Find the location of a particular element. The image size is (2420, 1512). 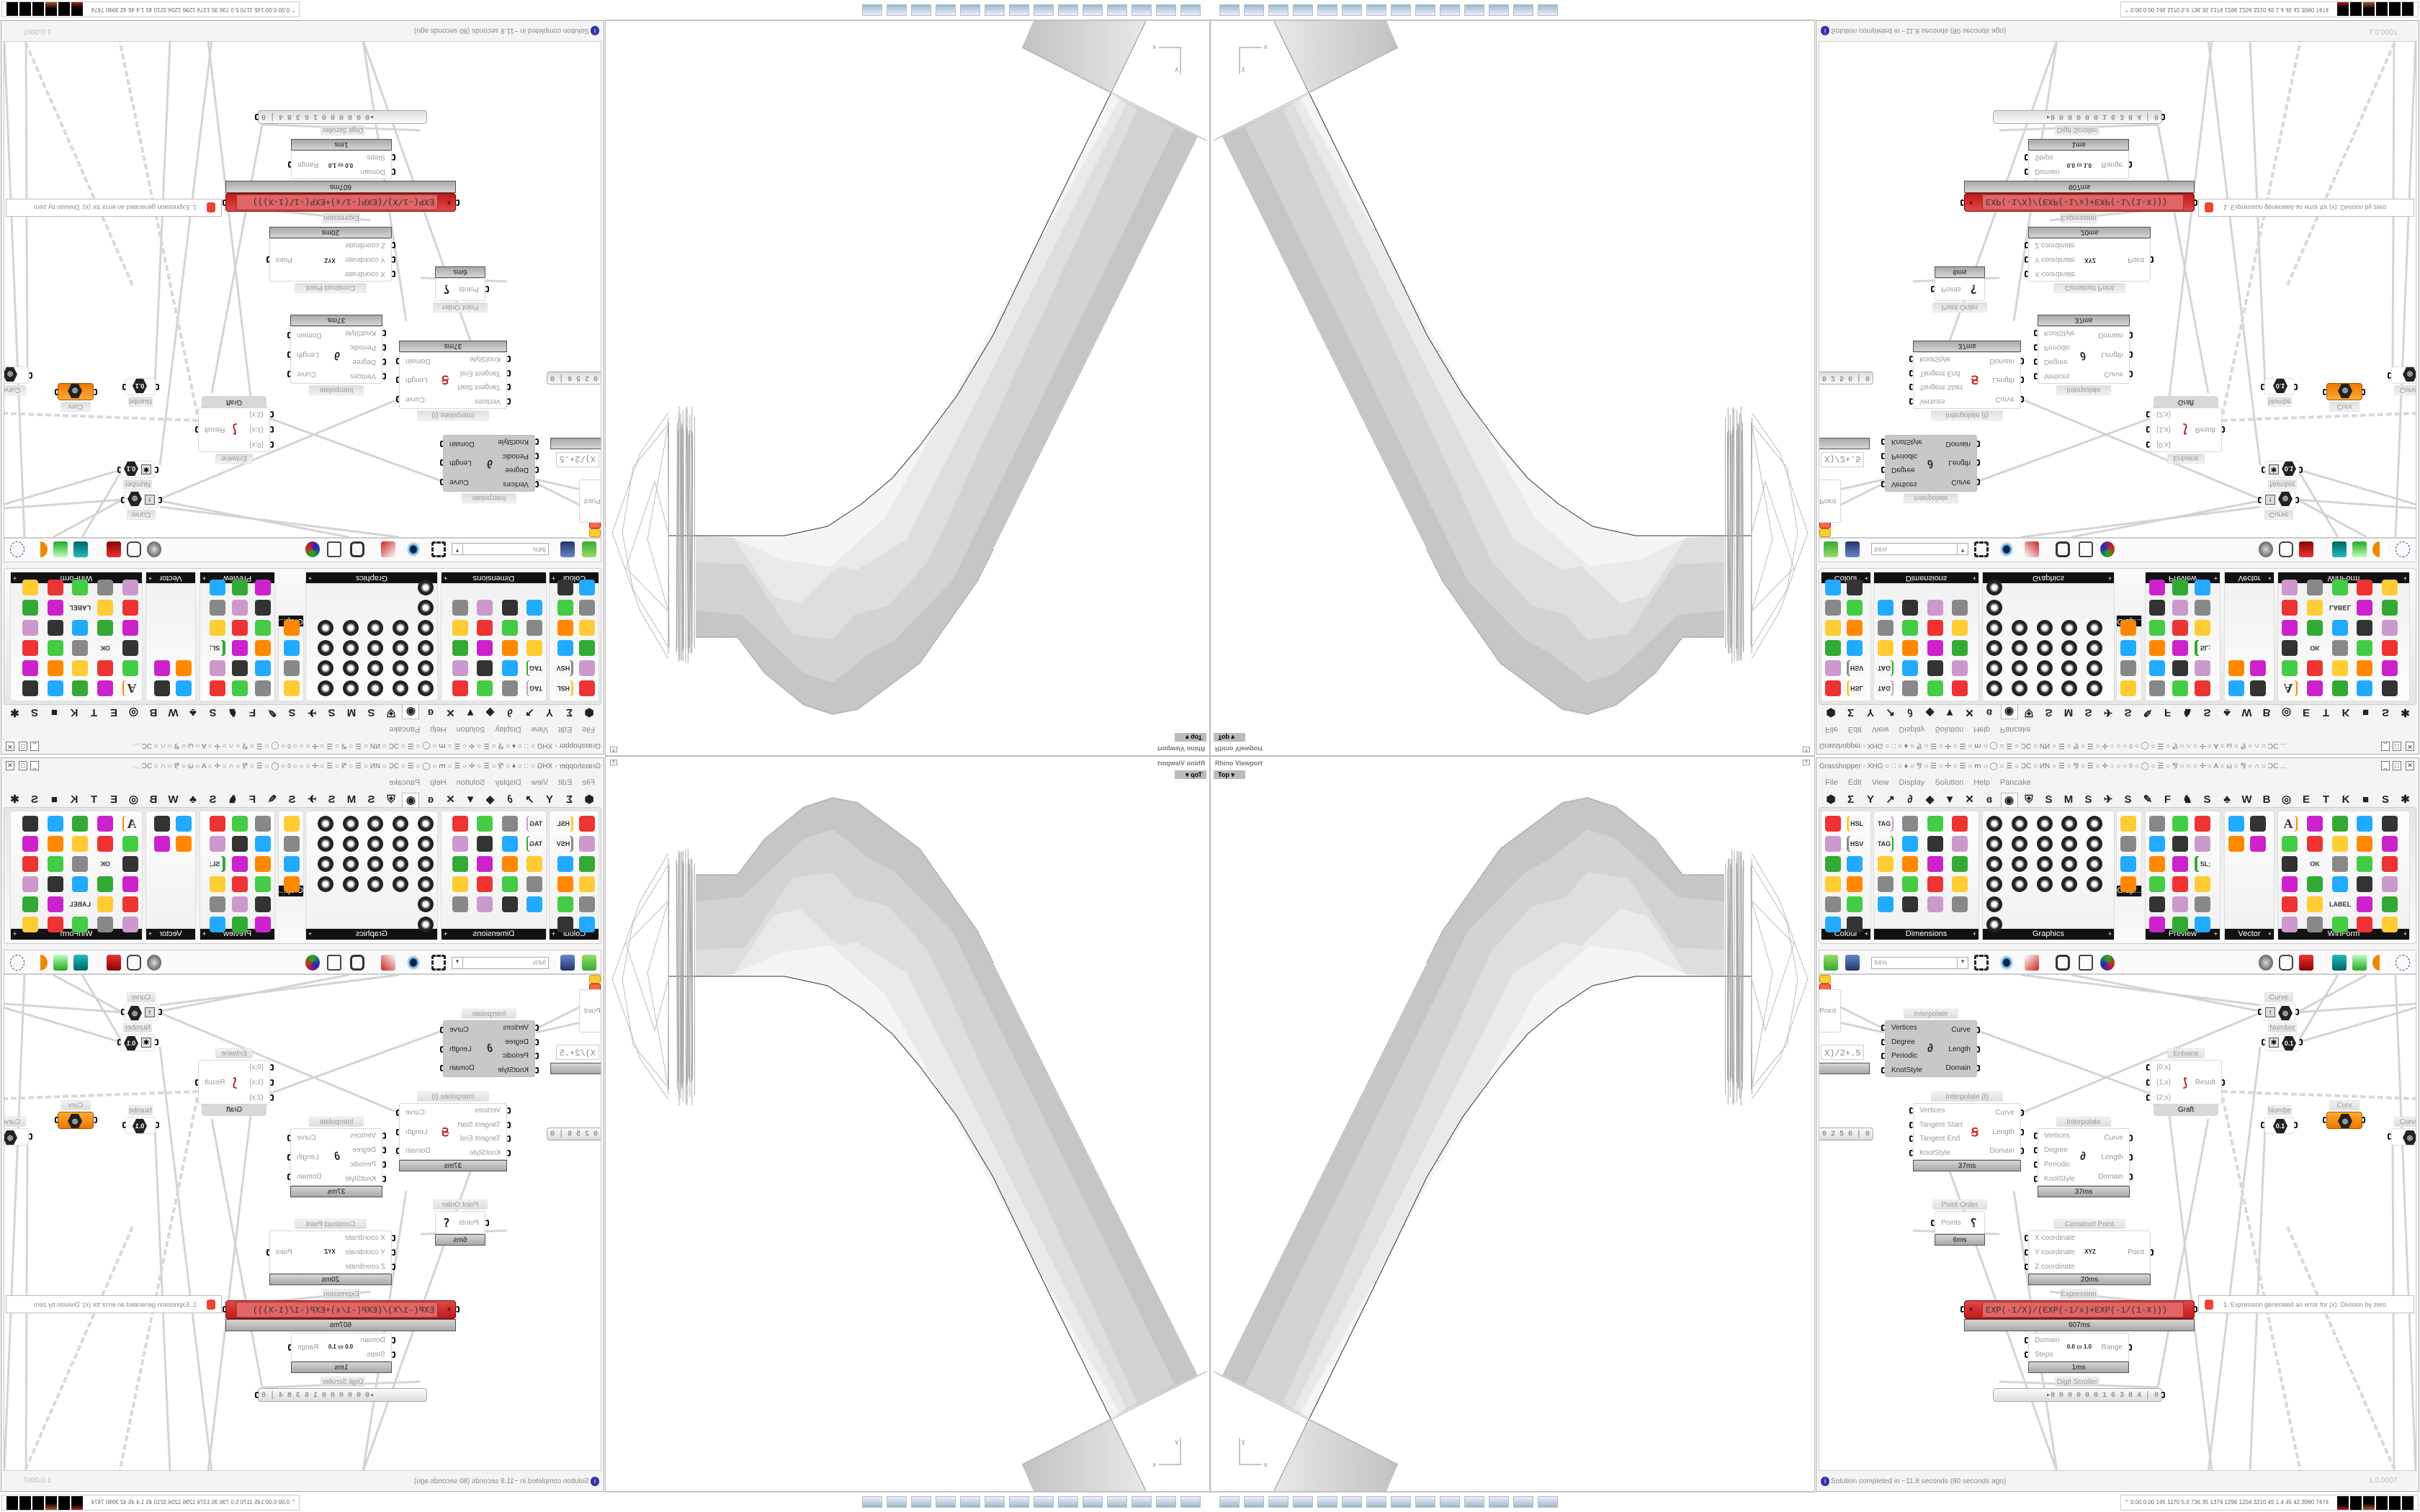

input-param: {0;x} is located at coordinates (2164, 444).